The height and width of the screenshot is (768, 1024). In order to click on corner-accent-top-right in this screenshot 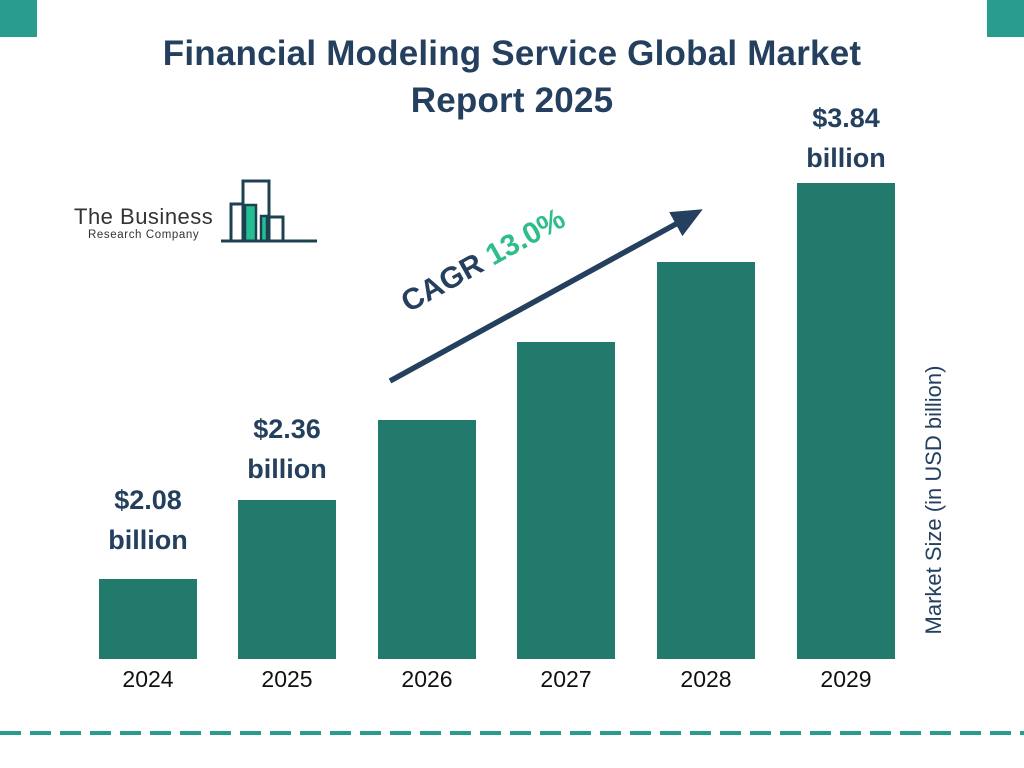, I will do `click(1005, 18)`.